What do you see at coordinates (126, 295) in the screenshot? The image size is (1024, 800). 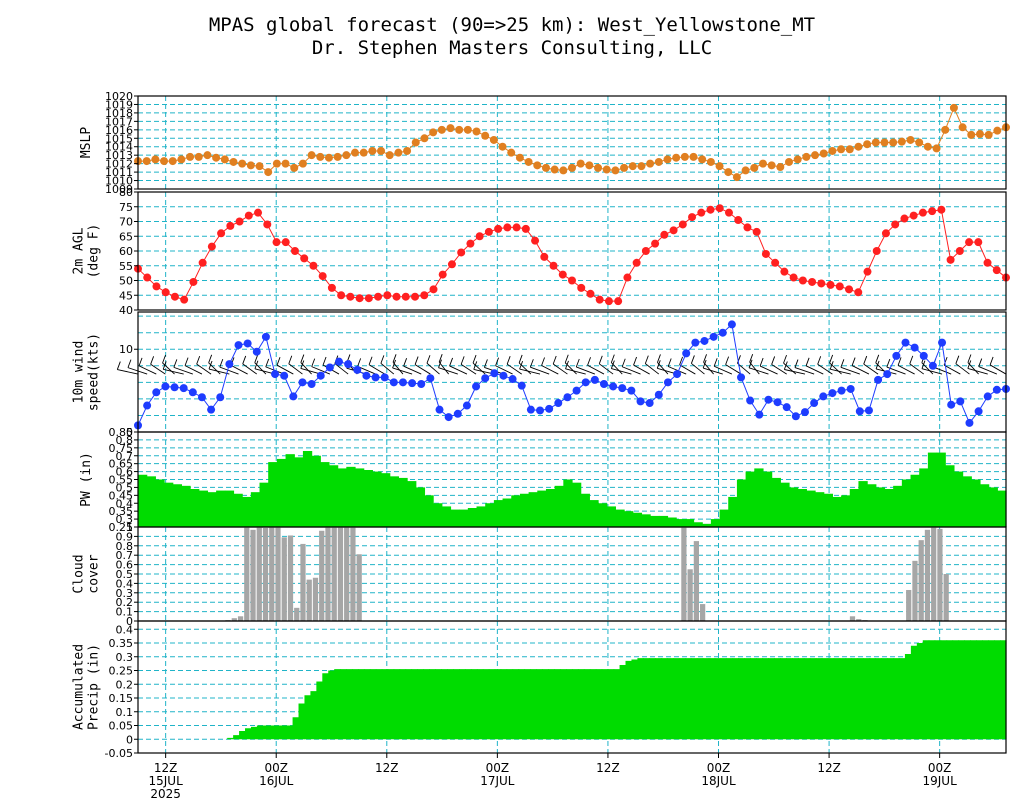 I see `temp-ytick-label: 45` at bounding box center [126, 295].